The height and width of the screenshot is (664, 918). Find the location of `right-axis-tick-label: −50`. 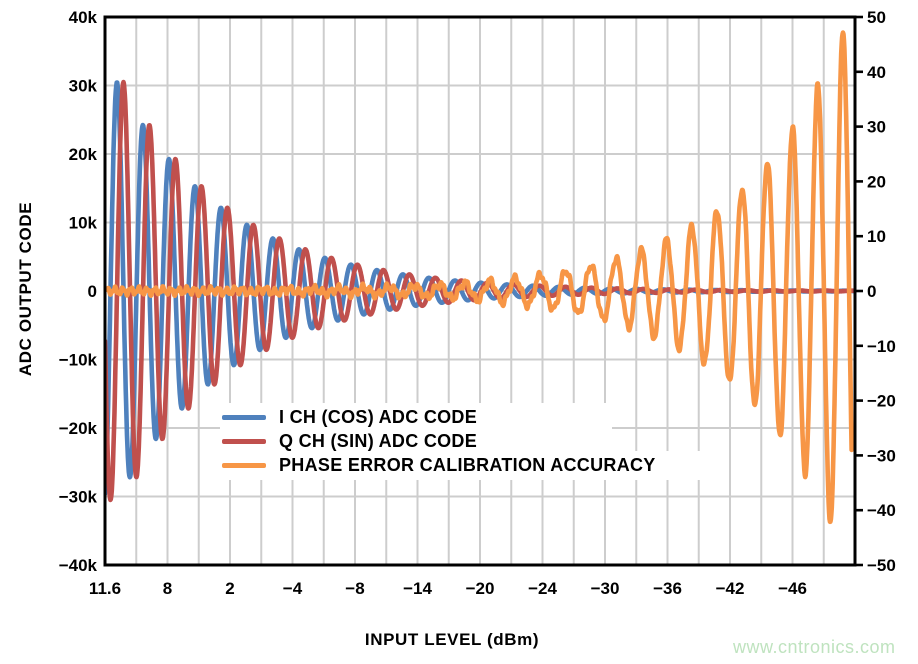

right-axis-tick-label: −50 is located at coordinates (881, 565).